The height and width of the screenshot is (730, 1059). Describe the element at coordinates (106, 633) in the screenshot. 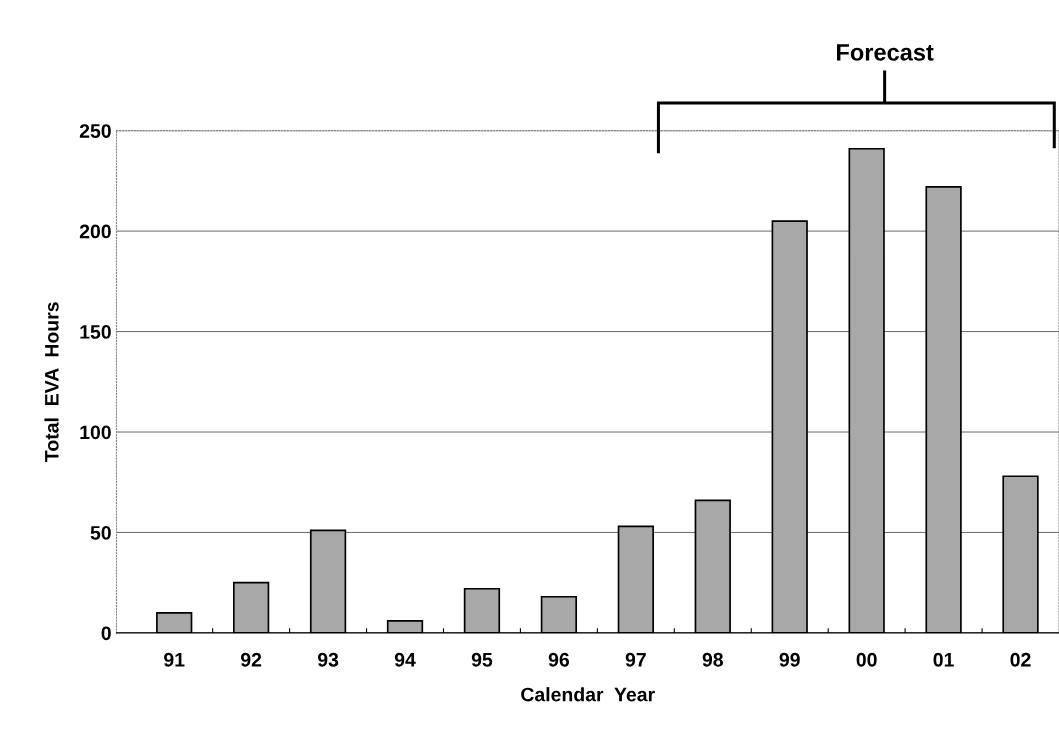

I see `y-tick-label: 0` at that location.